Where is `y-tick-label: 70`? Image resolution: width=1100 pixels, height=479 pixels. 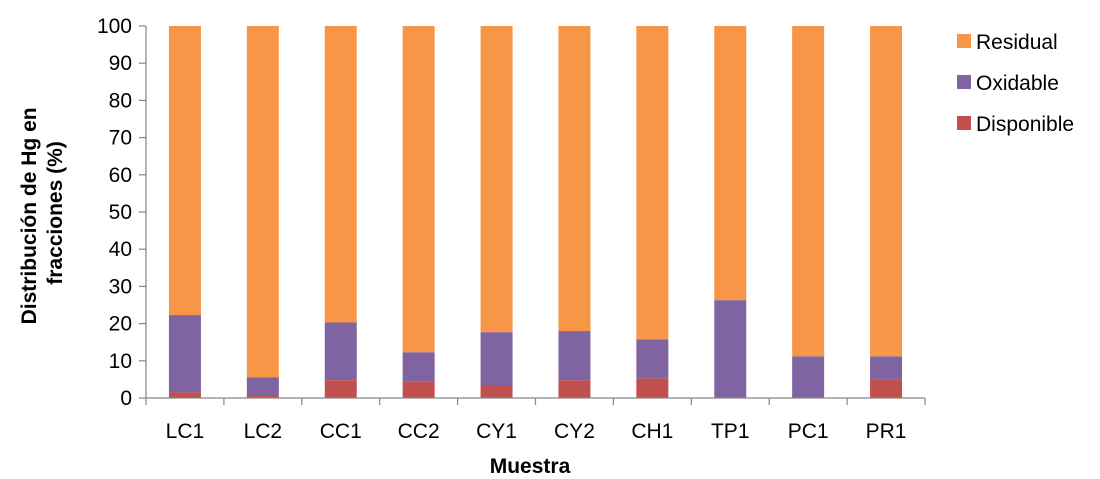 y-tick-label: 70 is located at coordinates (120, 138).